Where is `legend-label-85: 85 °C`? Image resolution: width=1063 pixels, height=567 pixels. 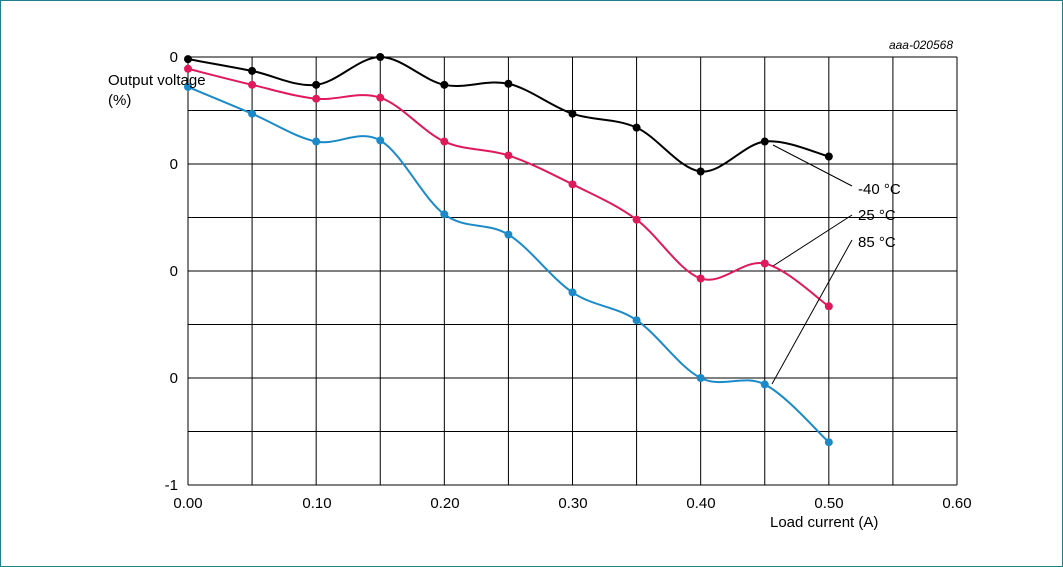
legend-label-85: 85 °C is located at coordinates (877, 242).